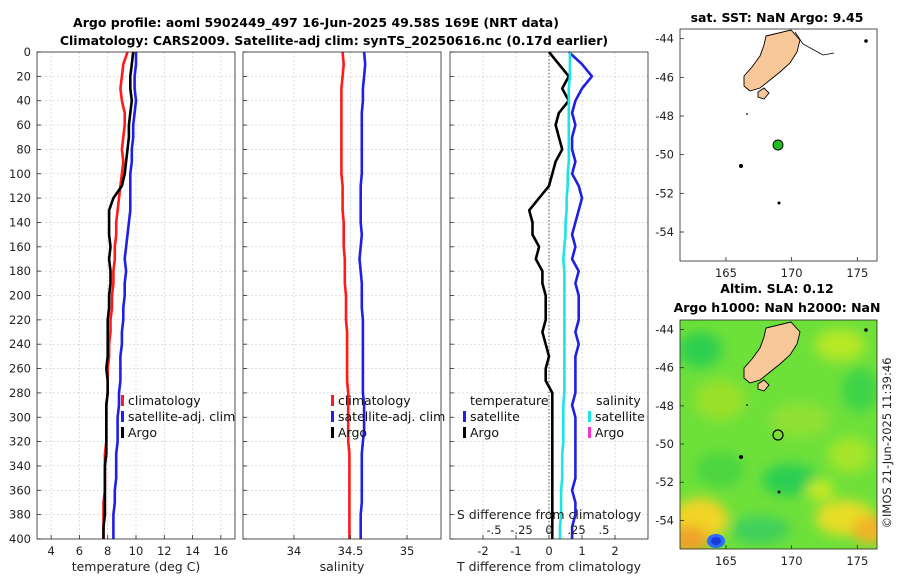 The image size is (900, 580). Describe the element at coordinates (20, 539) in the screenshot. I see `depth-tick-label: 400` at that location.